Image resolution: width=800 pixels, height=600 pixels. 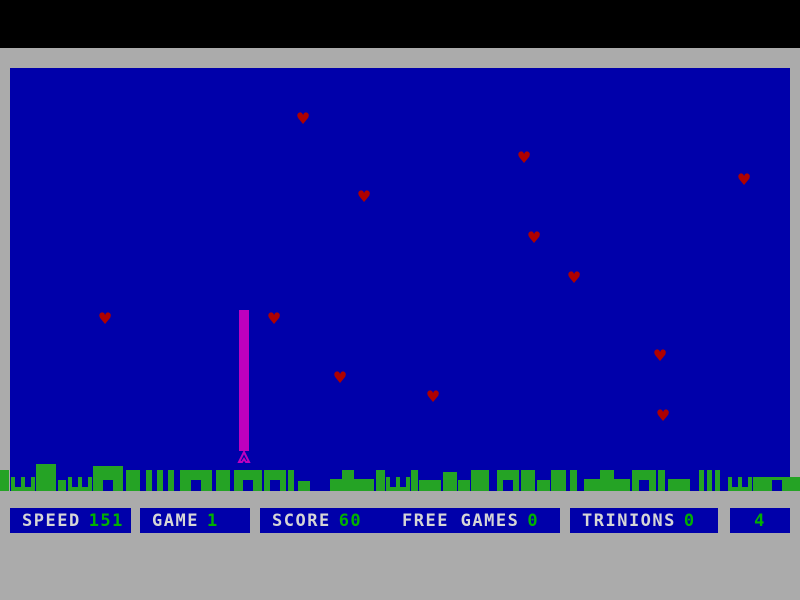 I want to click on status-value-counter: 4, so click(x=760, y=520).